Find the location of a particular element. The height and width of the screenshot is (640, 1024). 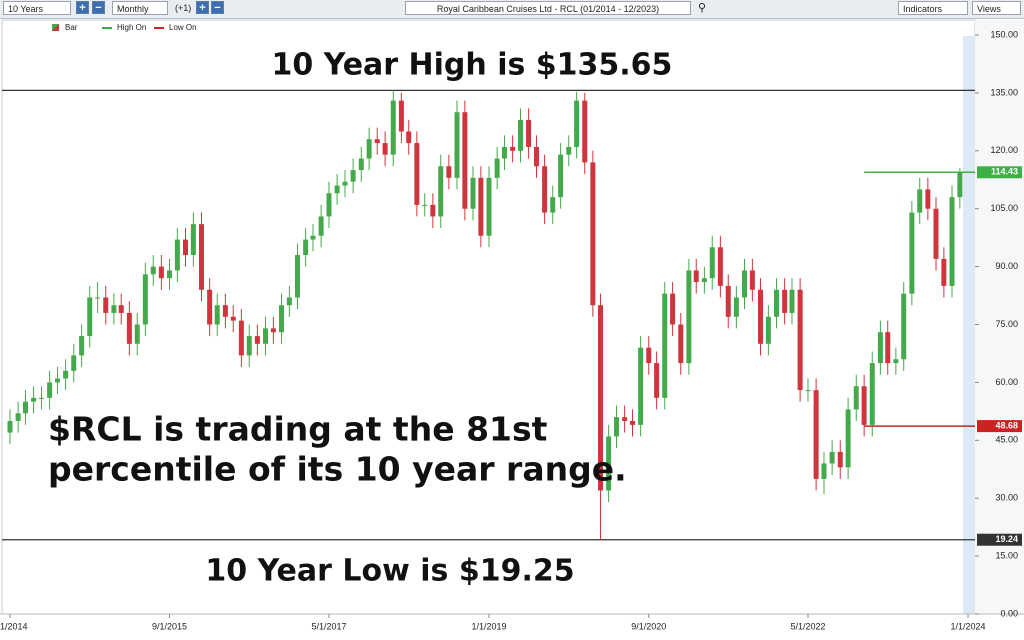

indicators-select: Indicators is located at coordinates (933, 8).